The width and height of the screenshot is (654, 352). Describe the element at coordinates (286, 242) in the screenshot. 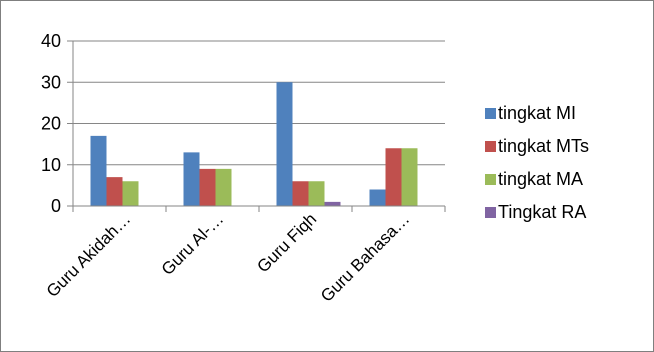

I see `x-category-label: Guru Fiqh` at that location.